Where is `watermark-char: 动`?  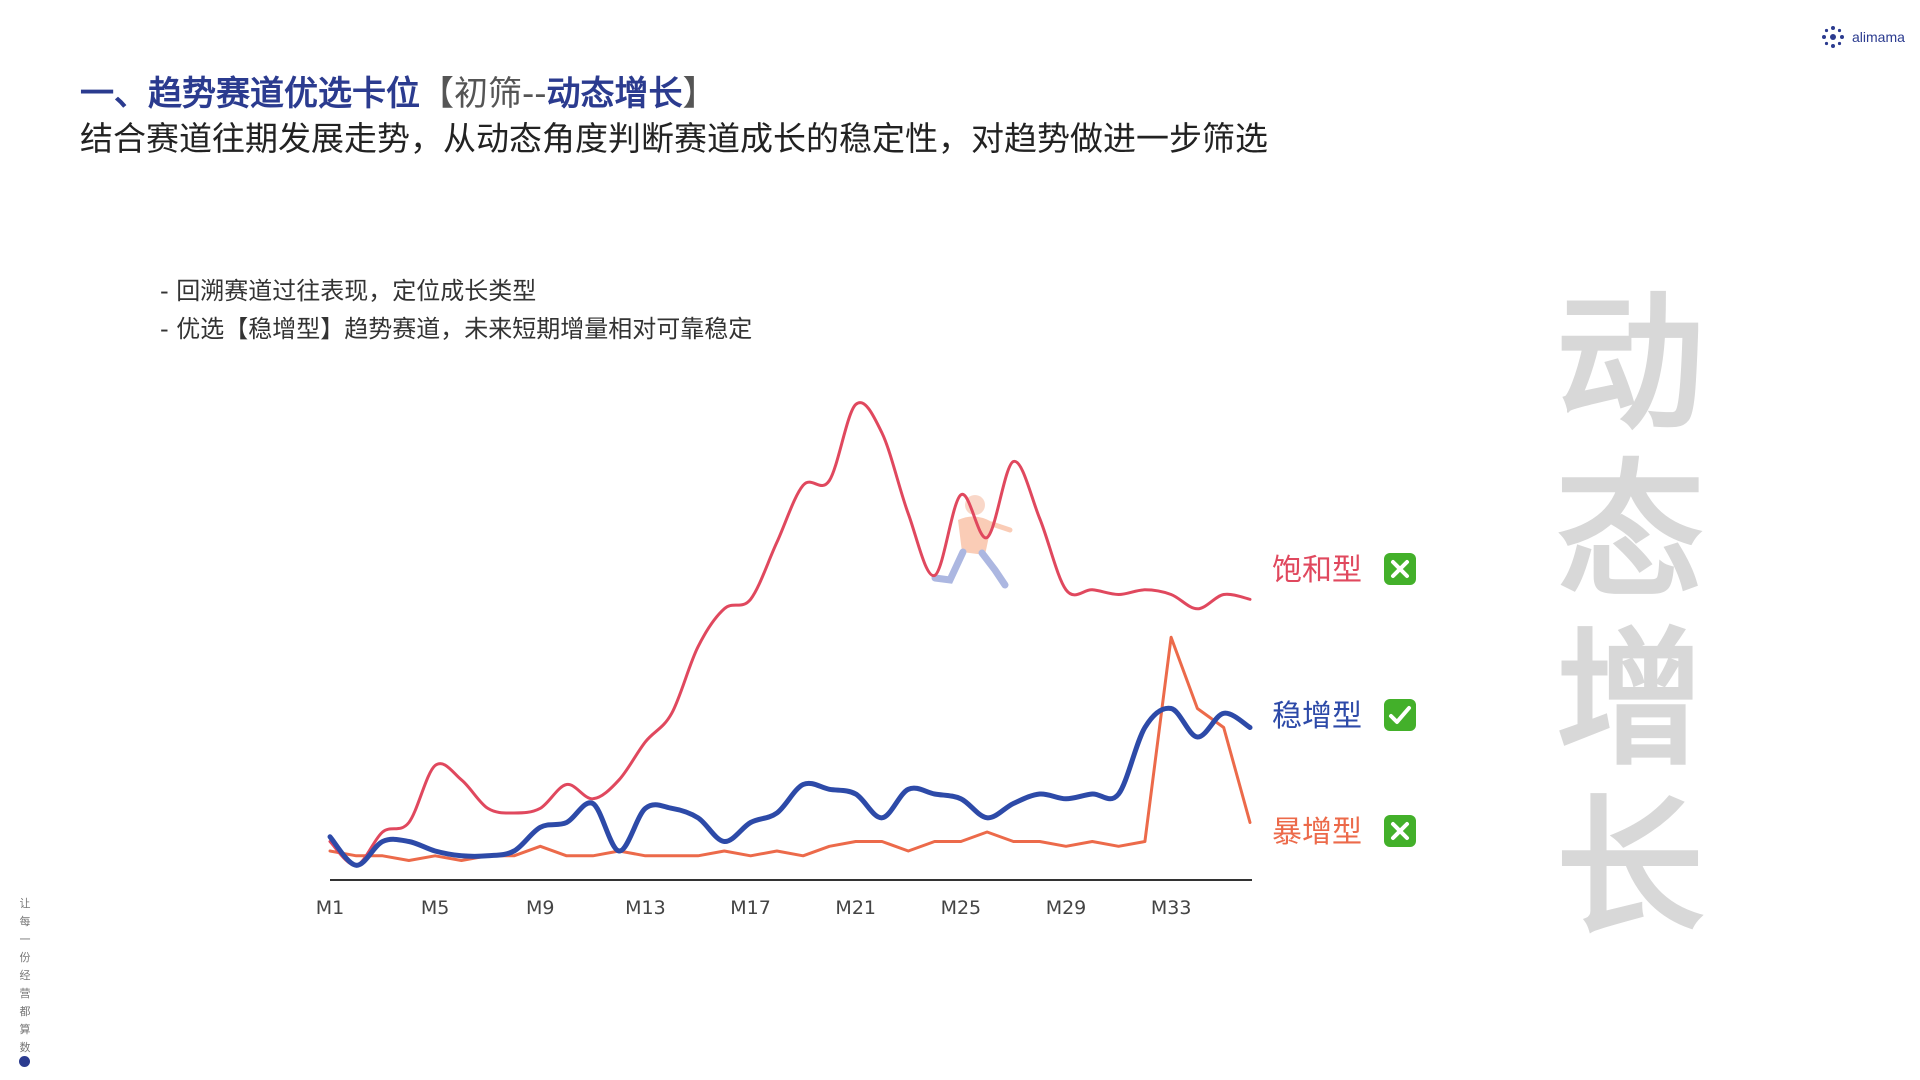 watermark-char: 动 is located at coordinates (1630, 364).